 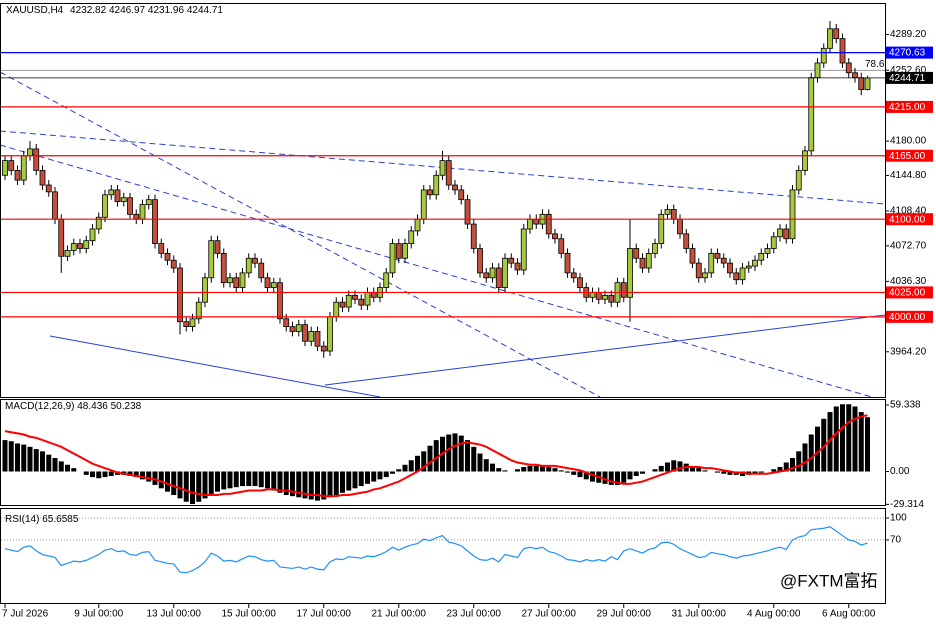 What do you see at coordinates (436, 456) in the screenshot?
I see `signal-line` at bounding box center [436, 456].